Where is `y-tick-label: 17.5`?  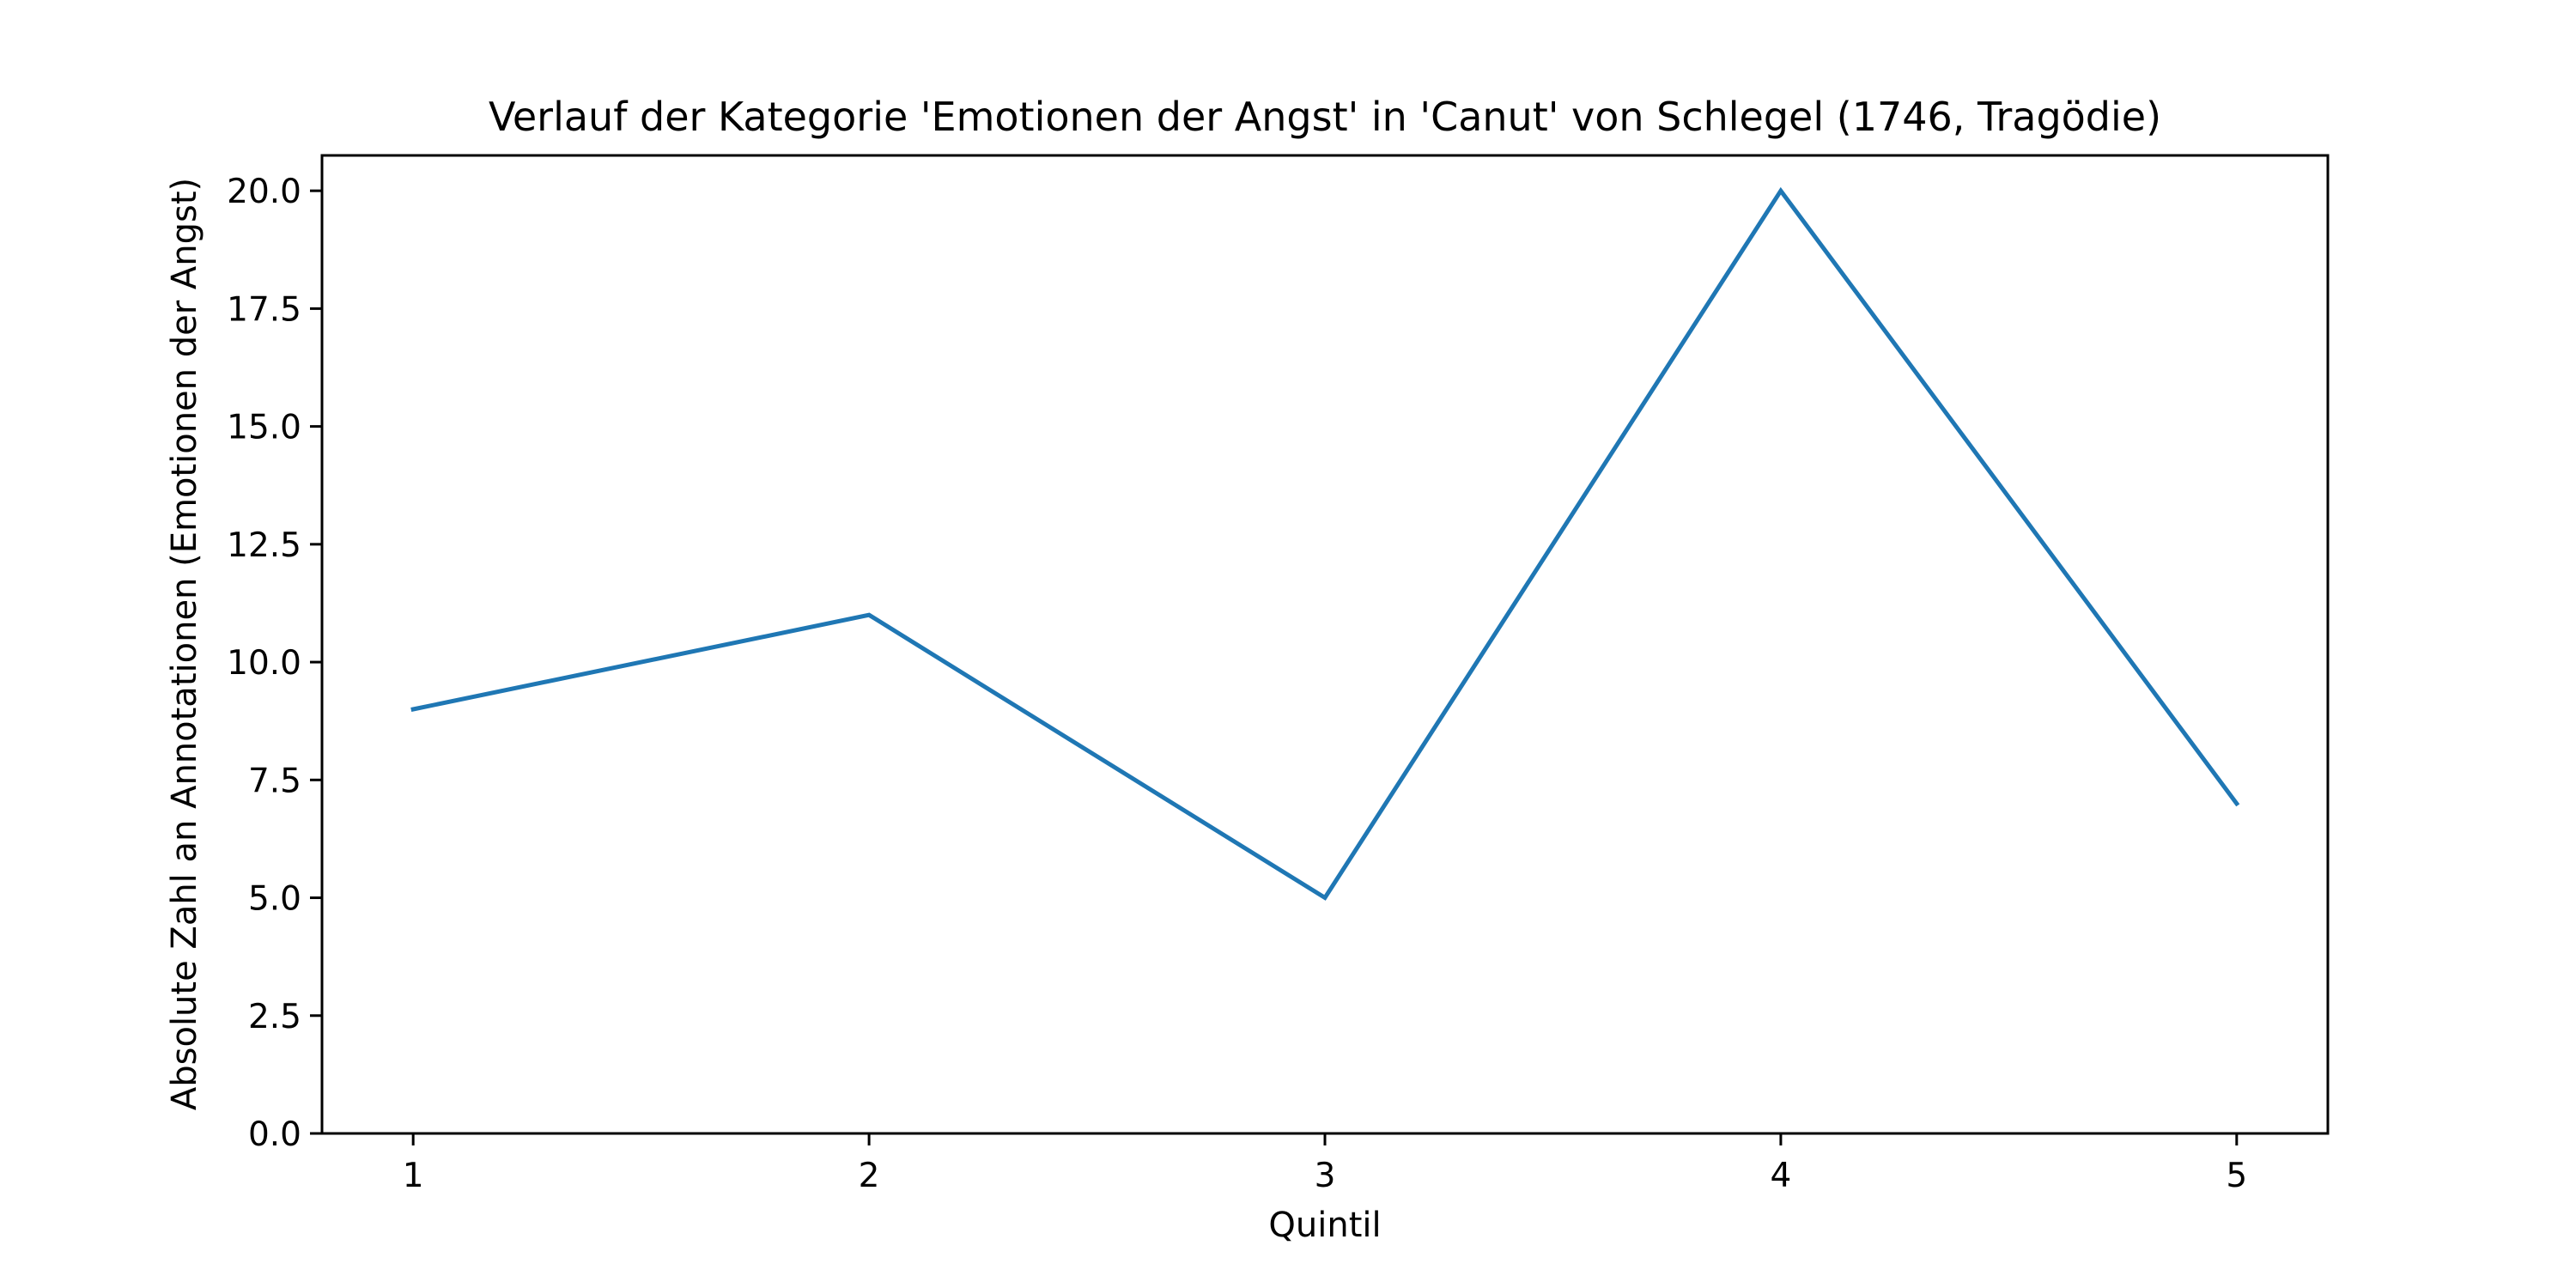 y-tick-label: 17.5 is located at coordinates (264, 310).